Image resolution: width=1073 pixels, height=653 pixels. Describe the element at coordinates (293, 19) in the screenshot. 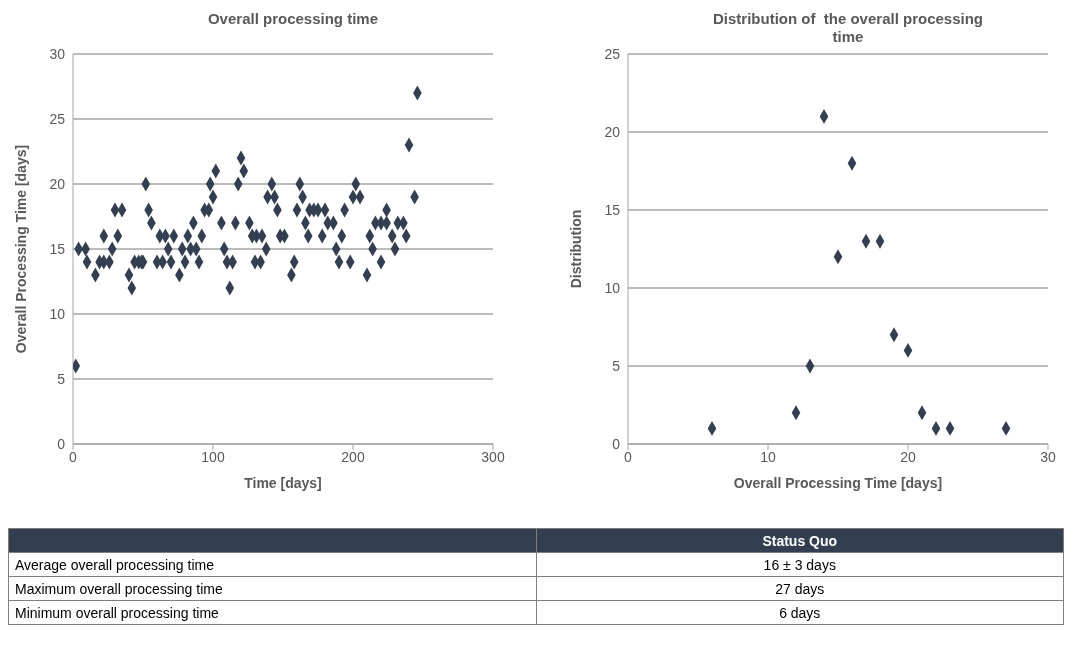

I see `chart-title: Overall processing time` at that location.